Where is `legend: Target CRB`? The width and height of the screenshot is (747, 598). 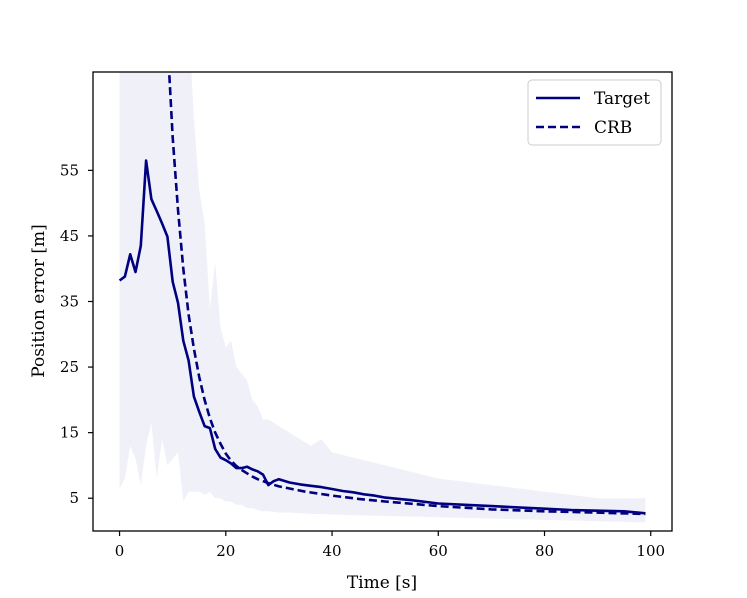
legend: Target CRB is located at coordinates (594, 112).